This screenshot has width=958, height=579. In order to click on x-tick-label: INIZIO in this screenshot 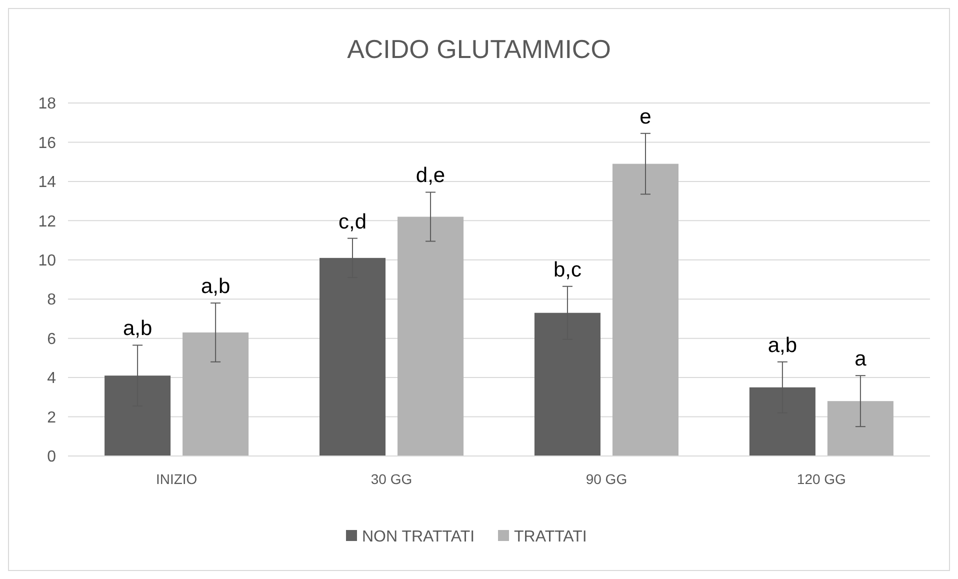, I will do `click(177, 479)`.